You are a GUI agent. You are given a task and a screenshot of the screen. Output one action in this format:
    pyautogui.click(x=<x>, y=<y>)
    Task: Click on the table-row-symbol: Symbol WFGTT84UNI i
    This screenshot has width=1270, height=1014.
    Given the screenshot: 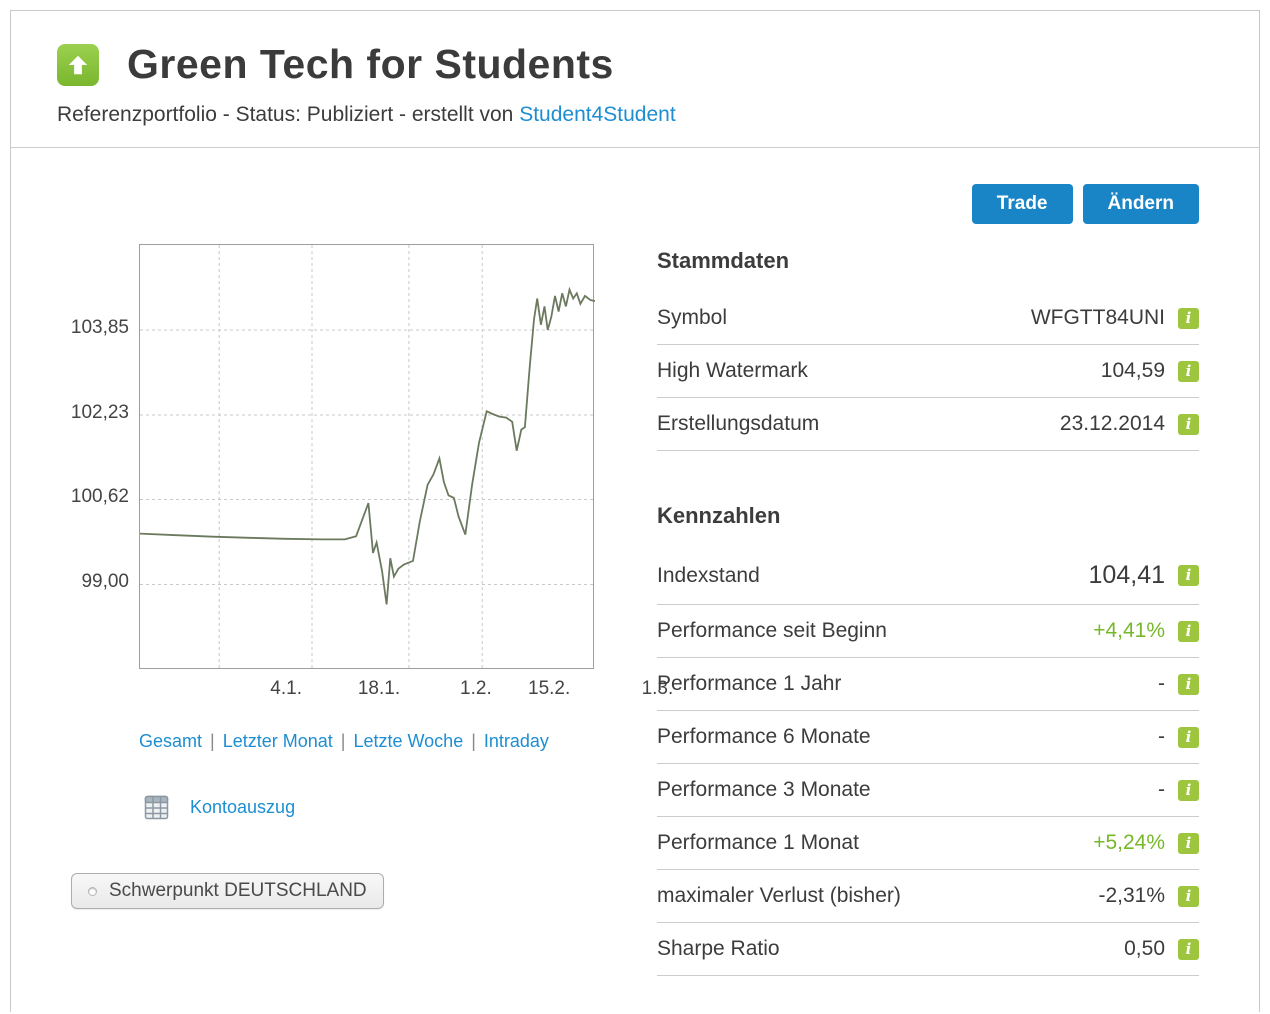 What is the action you would take?
    pyautogui.click(x=928, y=318)
    